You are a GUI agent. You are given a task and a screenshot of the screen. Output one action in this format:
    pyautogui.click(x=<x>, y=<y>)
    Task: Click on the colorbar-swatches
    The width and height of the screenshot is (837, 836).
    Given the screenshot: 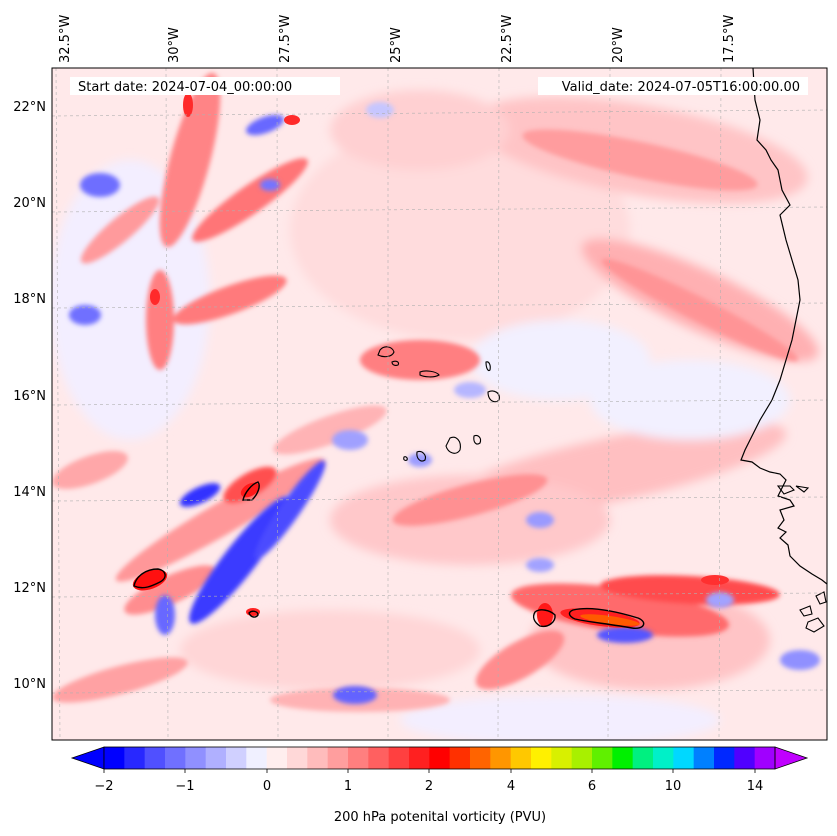 What is the action you would take?
    pyautogui.click(x=440, y=758)
    